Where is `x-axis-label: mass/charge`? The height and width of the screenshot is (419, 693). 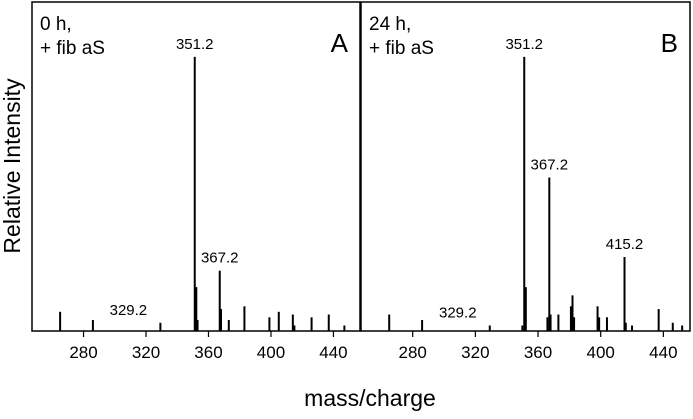 x-axis-label: mass/charge is located at coordinates (370, 398).